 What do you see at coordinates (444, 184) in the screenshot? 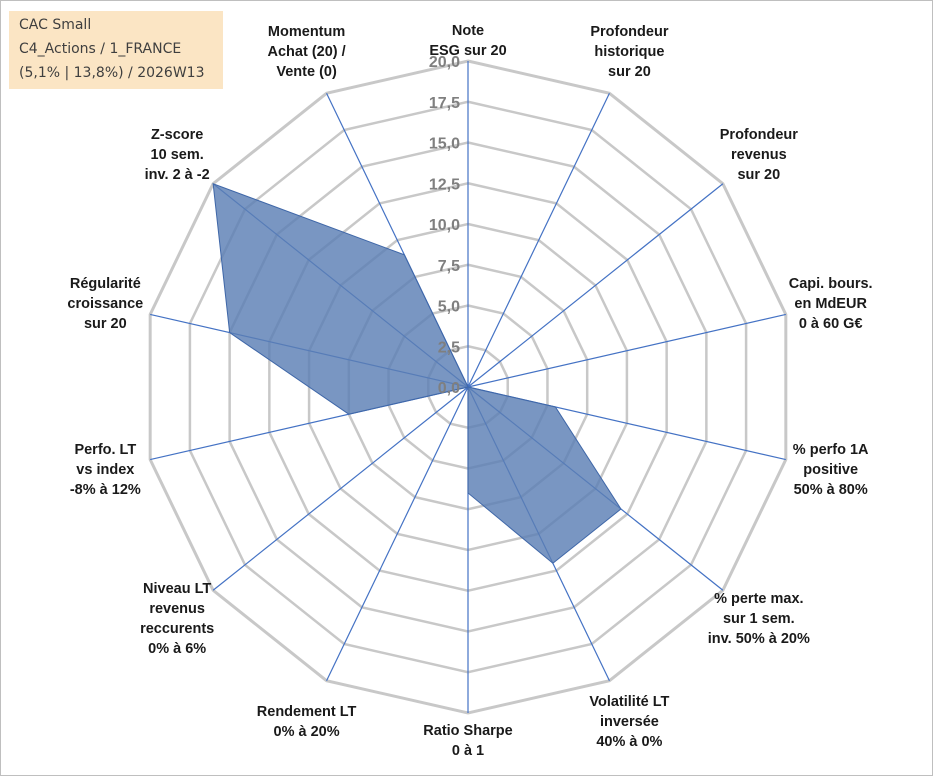
I see `tick-label: 12,5` at bounding box center [444, 184].